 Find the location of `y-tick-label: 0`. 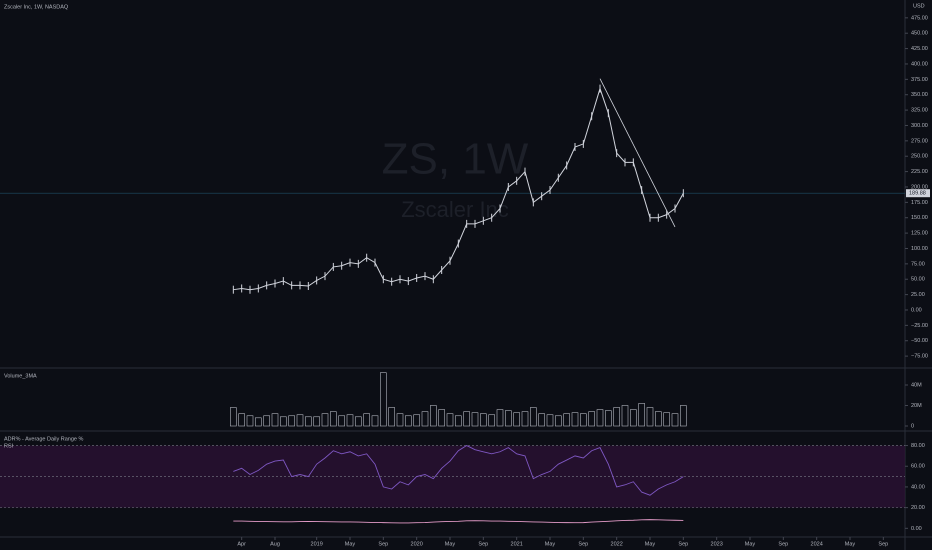

y-tick-label: 0 is located at coordinates (912, 426).